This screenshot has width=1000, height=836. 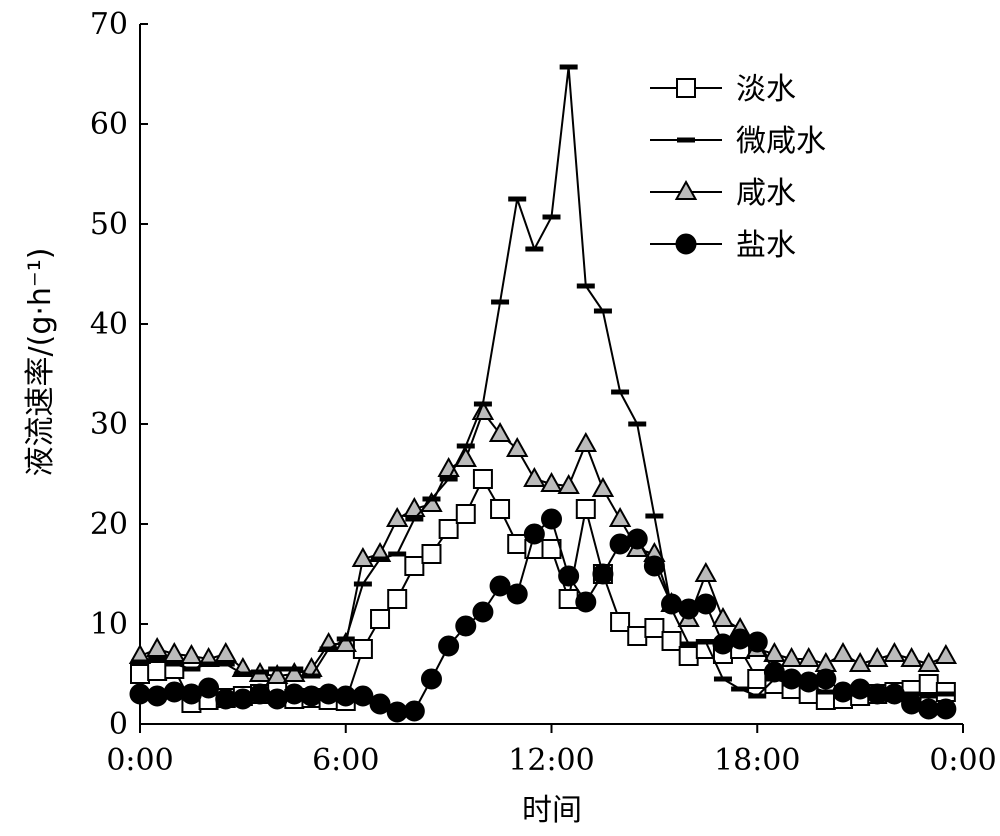 What do you see at coordinates (723, 193) in the screenshot?
I see `legend-item: 咸水` at bounding box center [723, 193].